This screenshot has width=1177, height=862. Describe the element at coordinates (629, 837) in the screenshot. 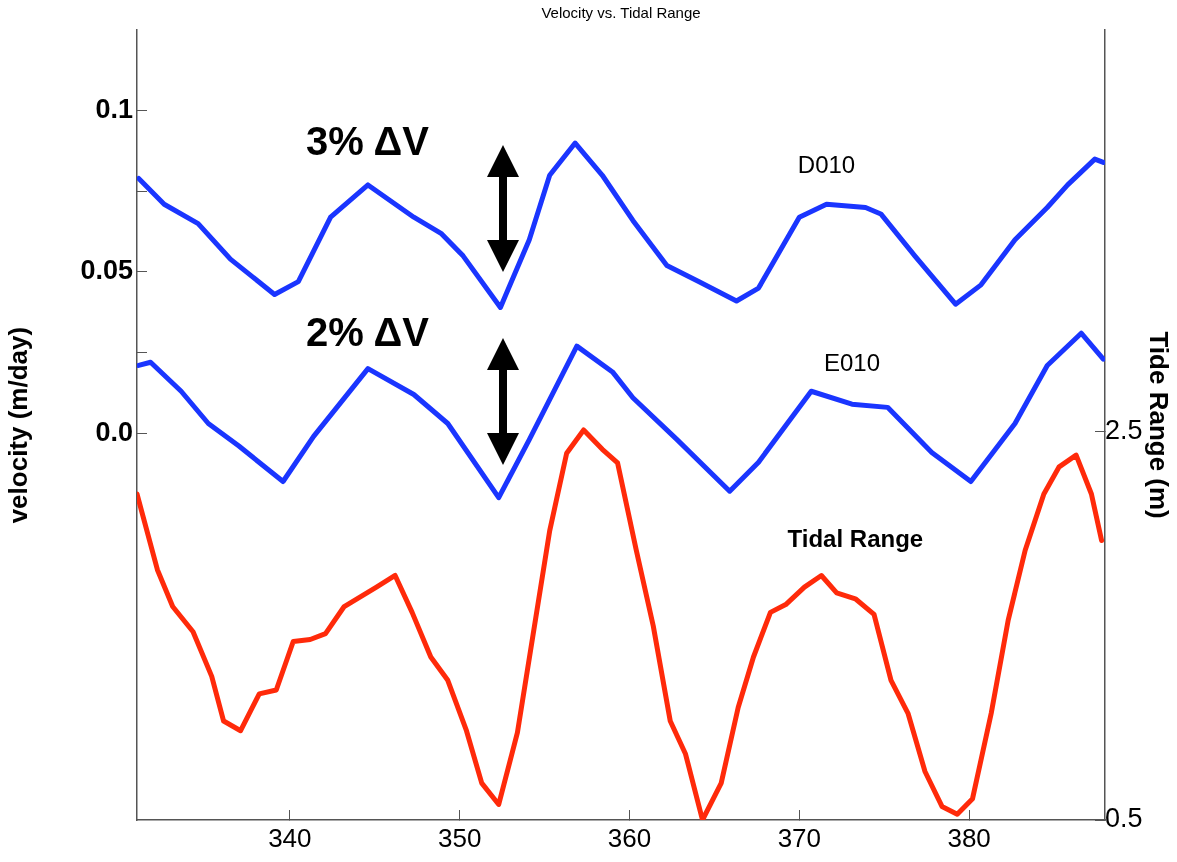

I see `x-tick-label: 360` at that location.